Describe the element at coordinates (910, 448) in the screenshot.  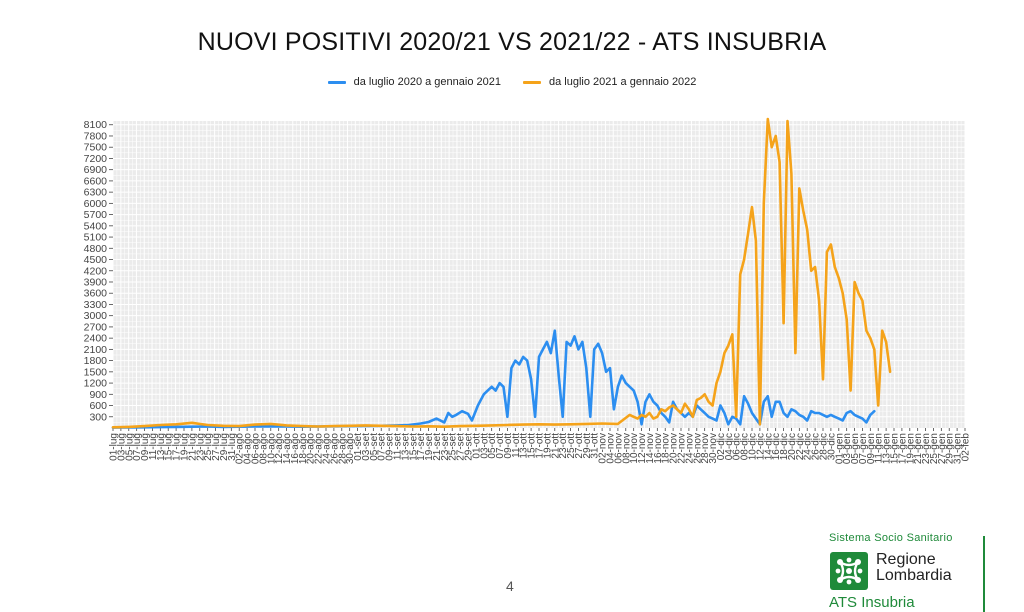
I see `x-tick-label: 19-gen` at that location.